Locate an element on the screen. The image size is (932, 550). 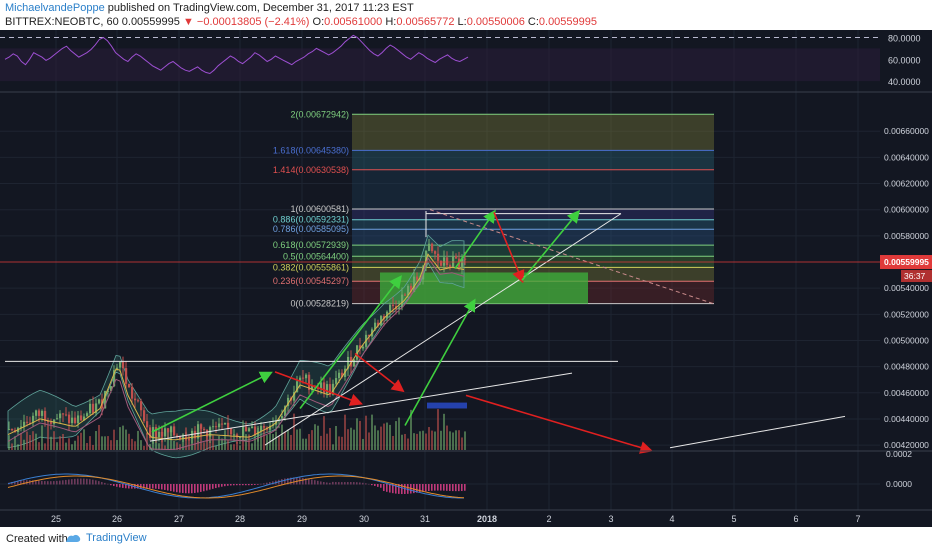
fib-level-label: 0(0.00528219) is located at coordinates (319, 304).